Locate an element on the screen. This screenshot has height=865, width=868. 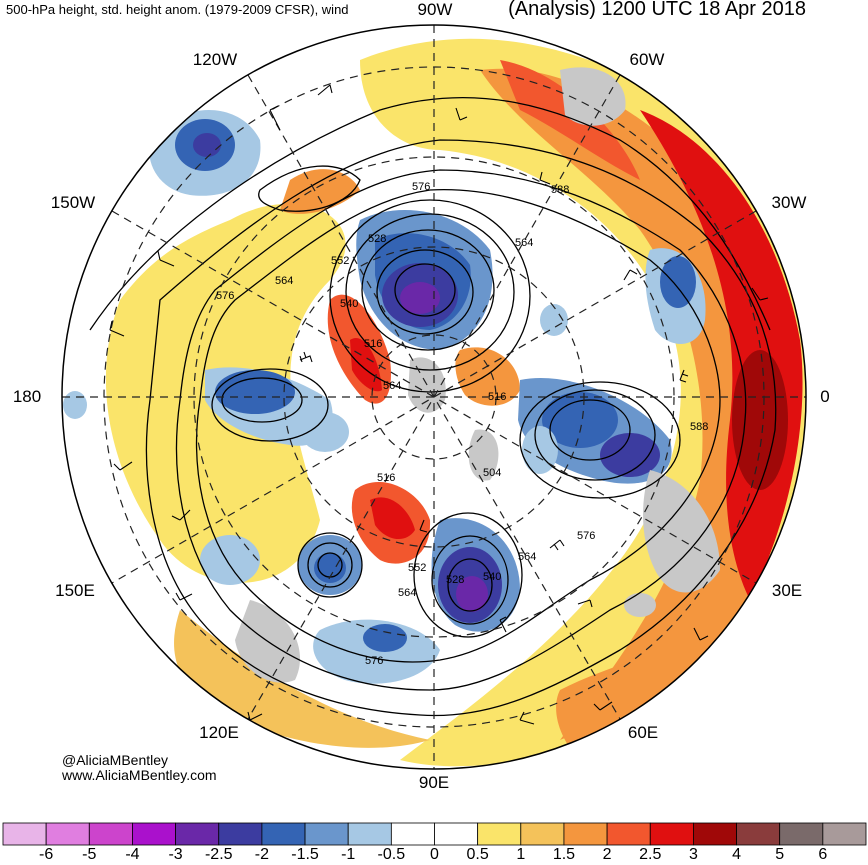
lon-label-150e: 150E is located at coordinates (75, 590).